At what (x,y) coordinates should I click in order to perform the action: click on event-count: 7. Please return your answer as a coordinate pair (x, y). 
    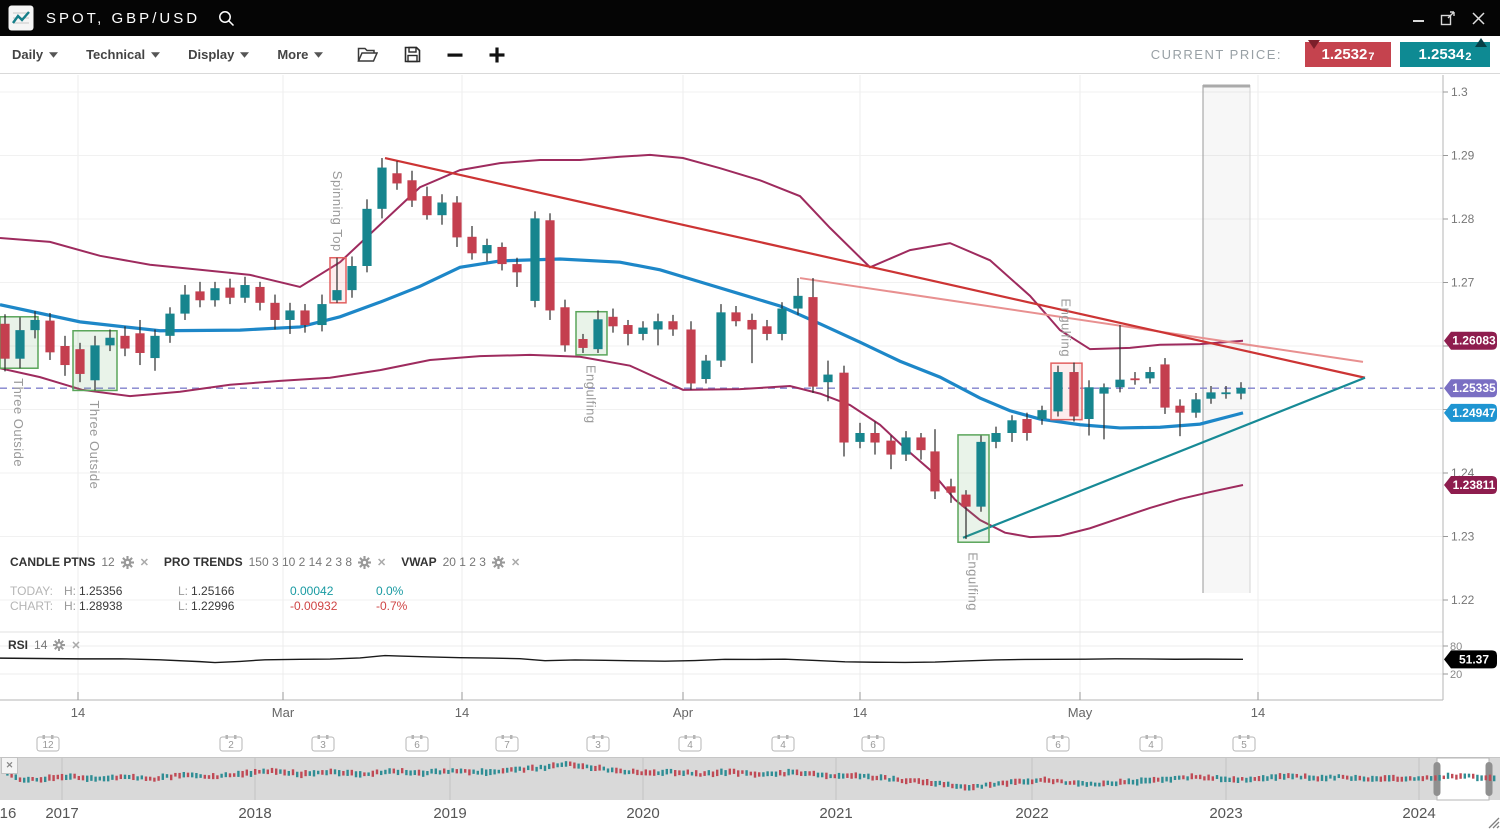
    Looking at the image, I should click on (507, 745).